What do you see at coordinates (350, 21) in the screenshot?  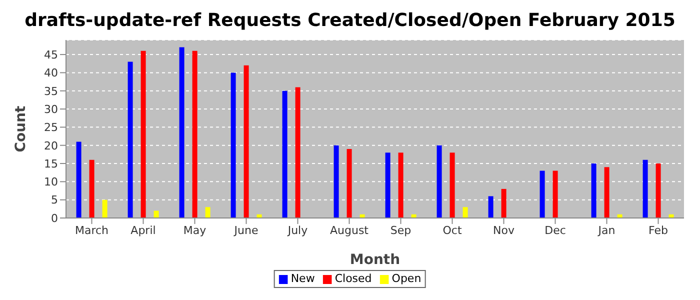 I see `chart-title: drafts-update-ref Requests Created/Closed/Open February 2015` at bounding box center [350, 21].